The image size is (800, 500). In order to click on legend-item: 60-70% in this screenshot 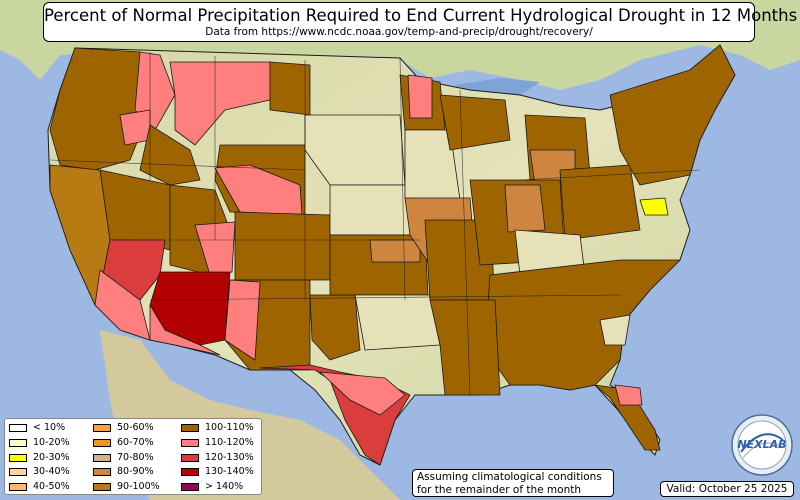, I will do `click(123, 443)`.